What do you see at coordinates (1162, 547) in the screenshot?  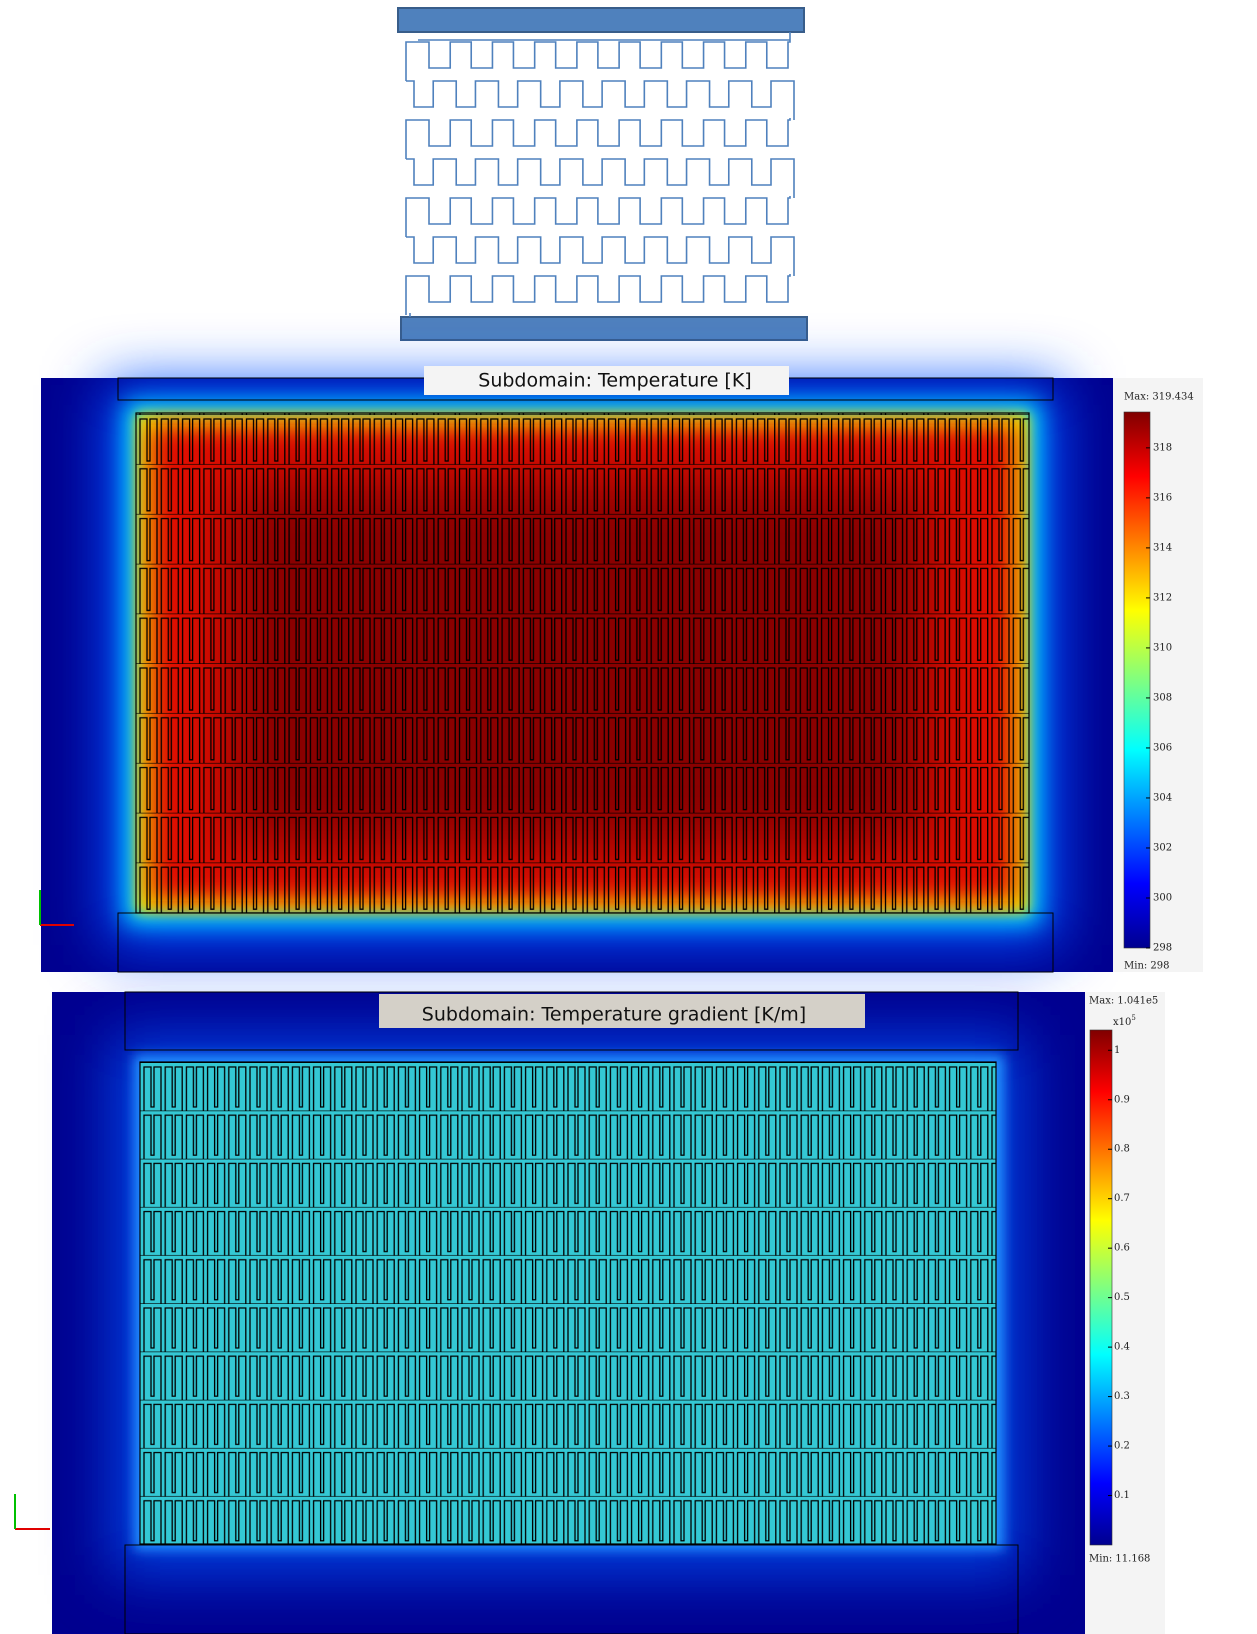 I see `colorbar-tick-label: 314` at bounding box center [1162, 547].